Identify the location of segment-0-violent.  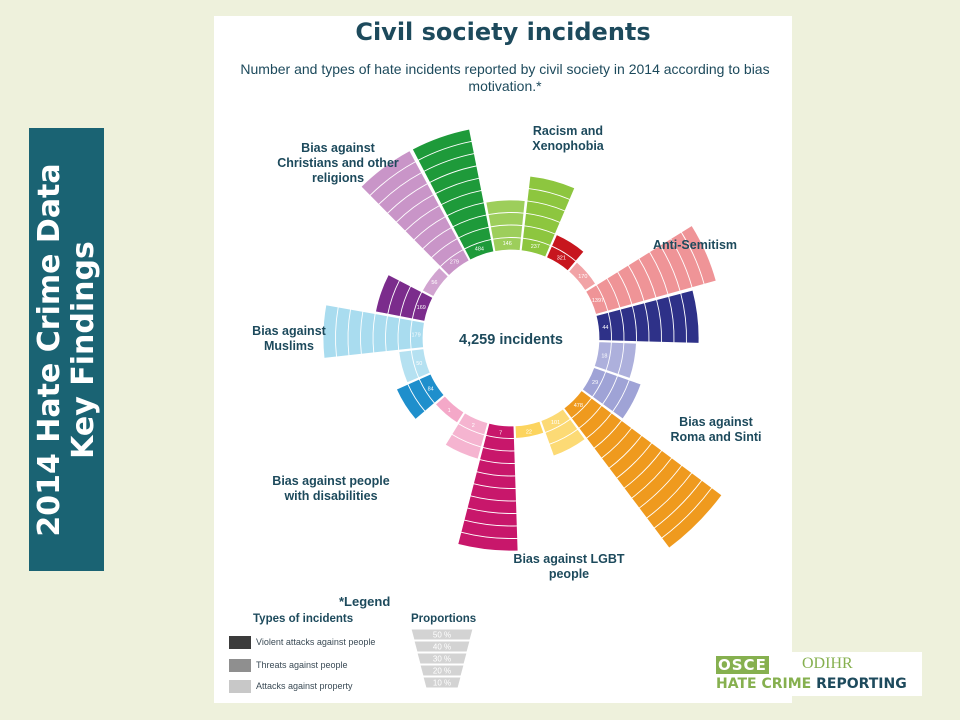
(453, 194).